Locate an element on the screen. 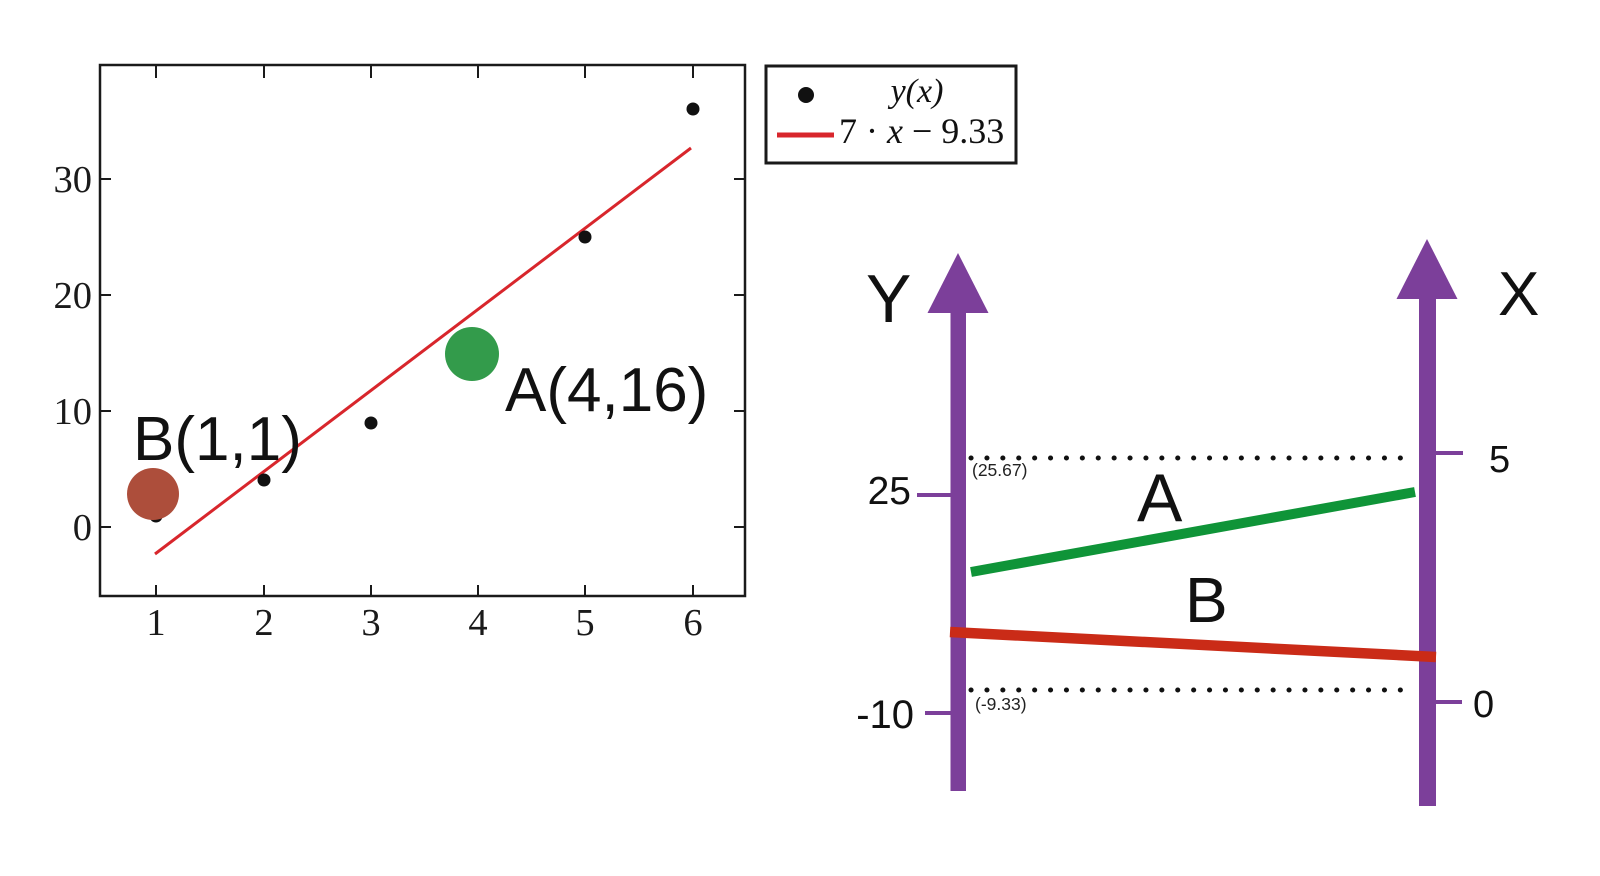 The image size is (1600, 876). svg-text: (25.67) is located at coordinates (999, 470).